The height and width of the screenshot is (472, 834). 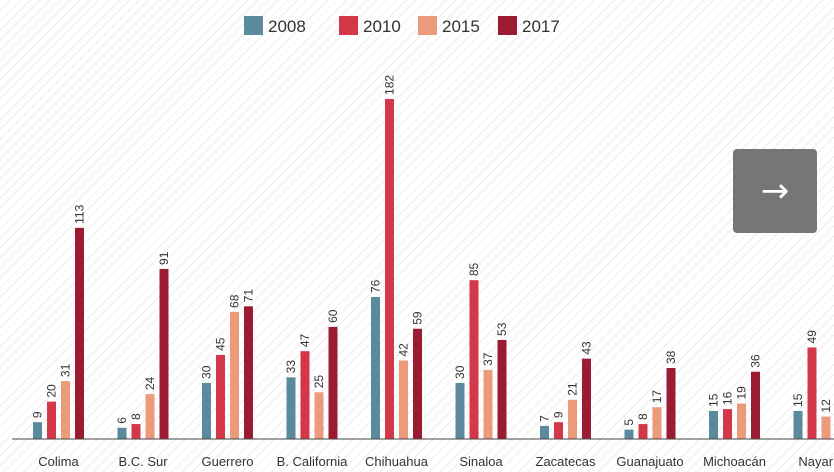 What do you see at coordinates (348, 25) in the screenshot?
I see `legend-swatch-2010` at bounding box center [348, 25].